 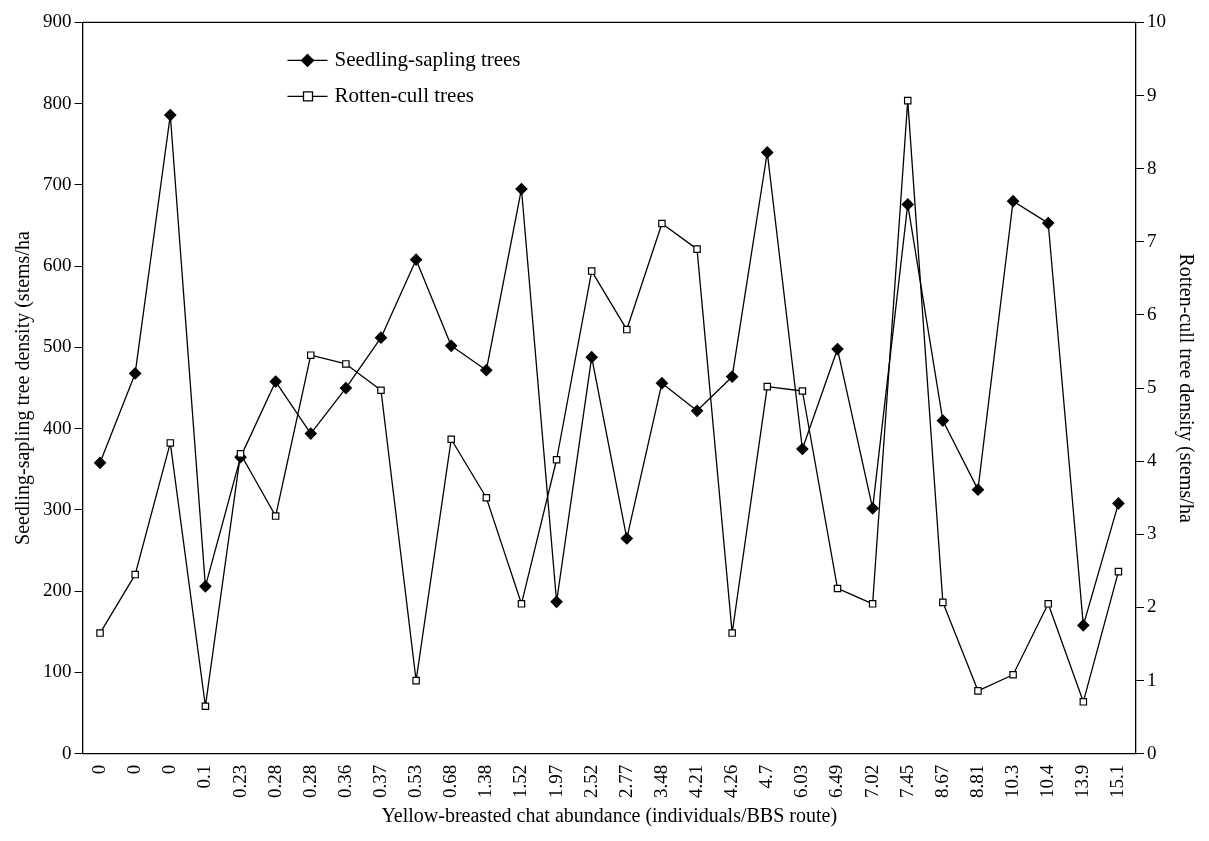 What do you see at coordinates (871, 781) in the screenshot?
I see `x-tick-label: 7.02` at bounding box center [871, 781].